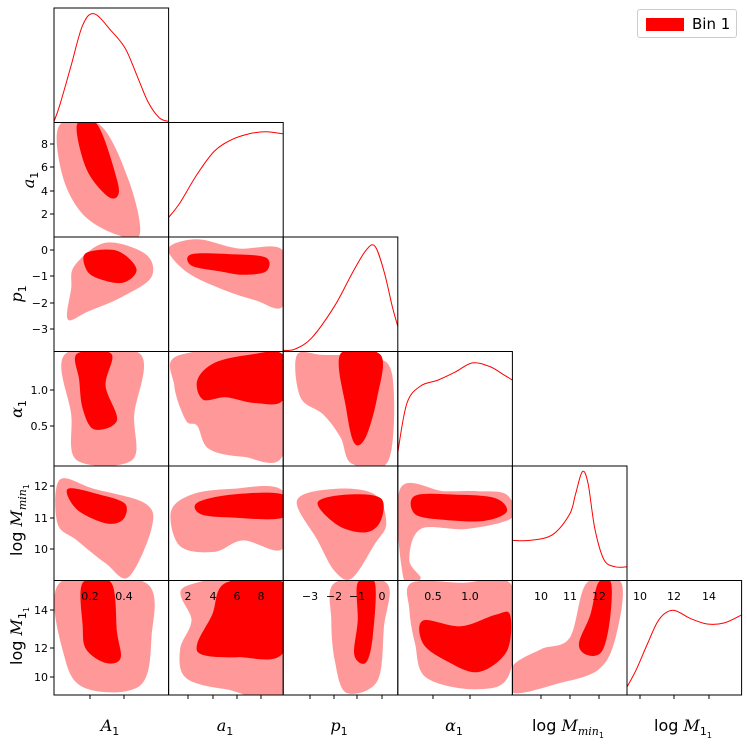 This screenshot has width=747, height=747. What do you see at coordinates (41, 549) in the screenshot?
I see `y-tick-lmm-0: 10` at bounding box center [41, 549].